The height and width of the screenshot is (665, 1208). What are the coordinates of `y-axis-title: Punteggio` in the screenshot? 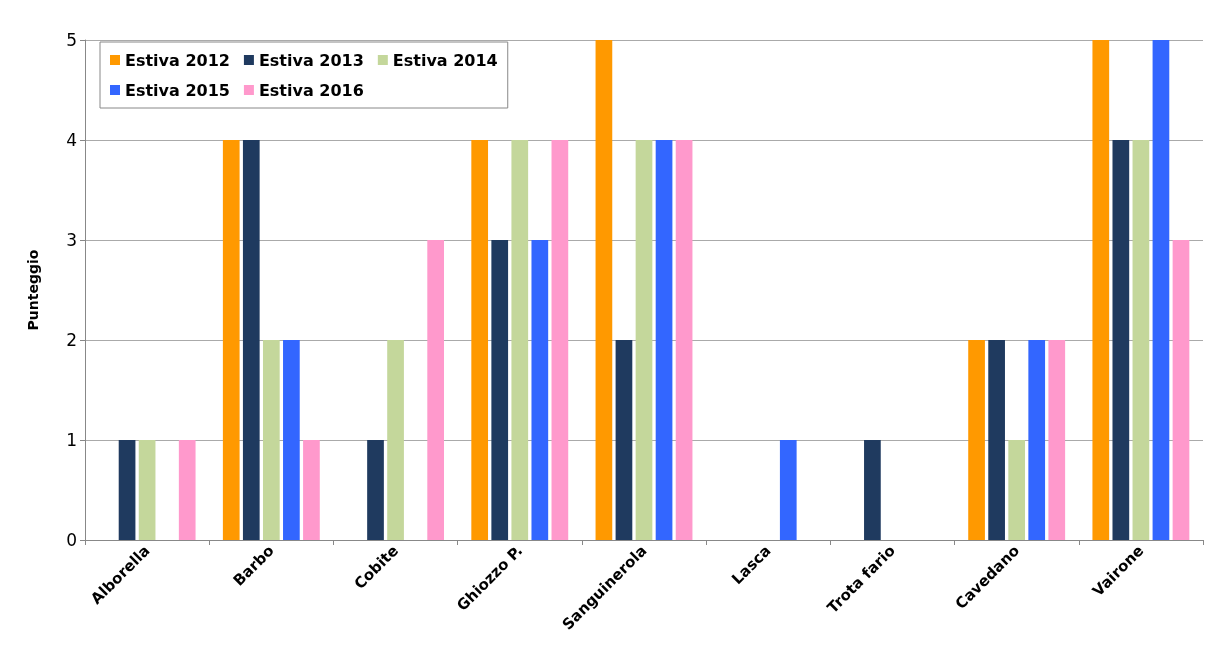 It's located at (33, 290).